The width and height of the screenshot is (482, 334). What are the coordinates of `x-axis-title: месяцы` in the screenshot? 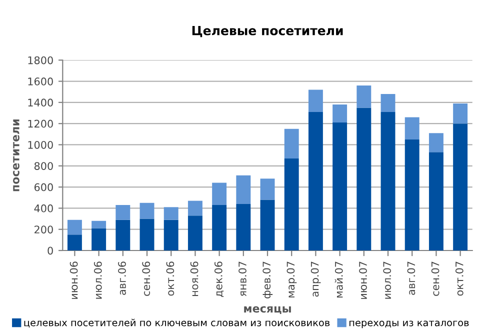 It's located at (267, 310).